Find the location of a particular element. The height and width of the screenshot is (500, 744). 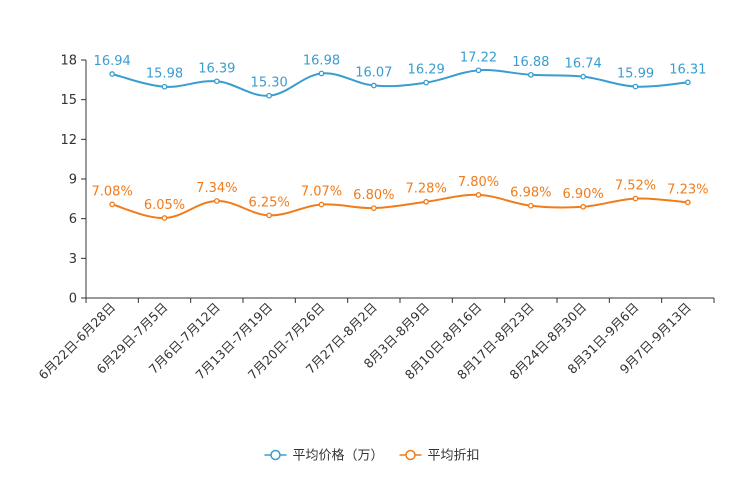

y-tick-label: 0 is located at coordinates (73, 299).